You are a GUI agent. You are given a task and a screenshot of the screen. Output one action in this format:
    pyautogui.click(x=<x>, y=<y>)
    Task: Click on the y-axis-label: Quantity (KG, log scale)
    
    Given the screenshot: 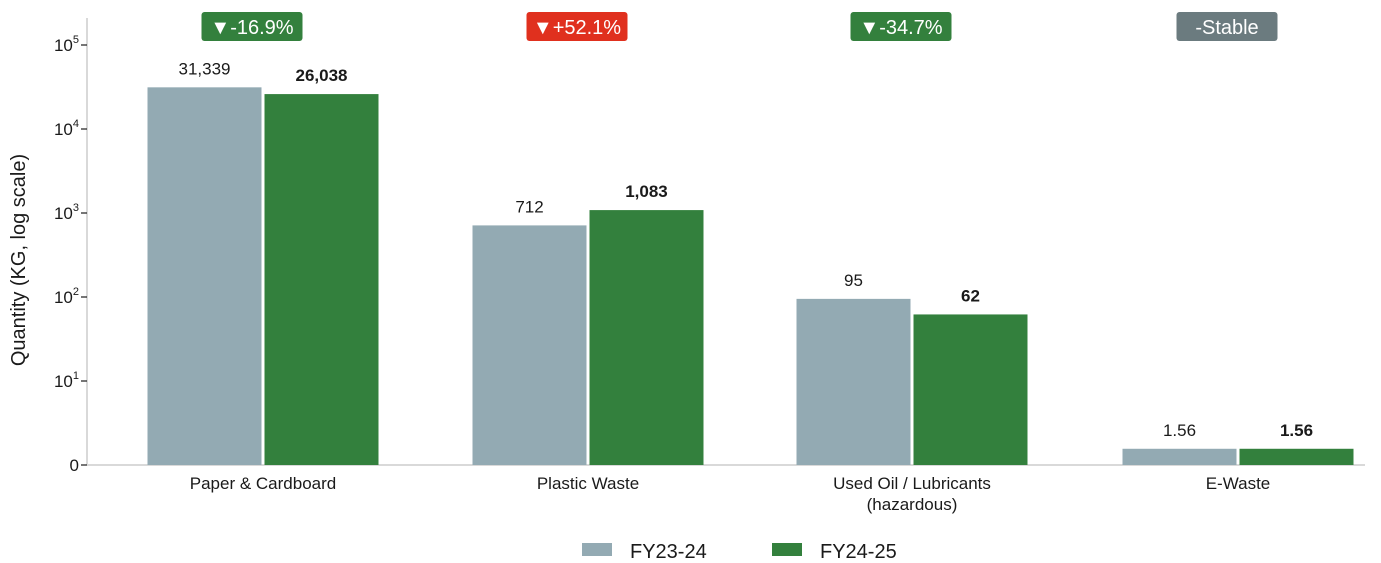 What is the action you would take?
    pyautogui.click(x=19, y=260)
    